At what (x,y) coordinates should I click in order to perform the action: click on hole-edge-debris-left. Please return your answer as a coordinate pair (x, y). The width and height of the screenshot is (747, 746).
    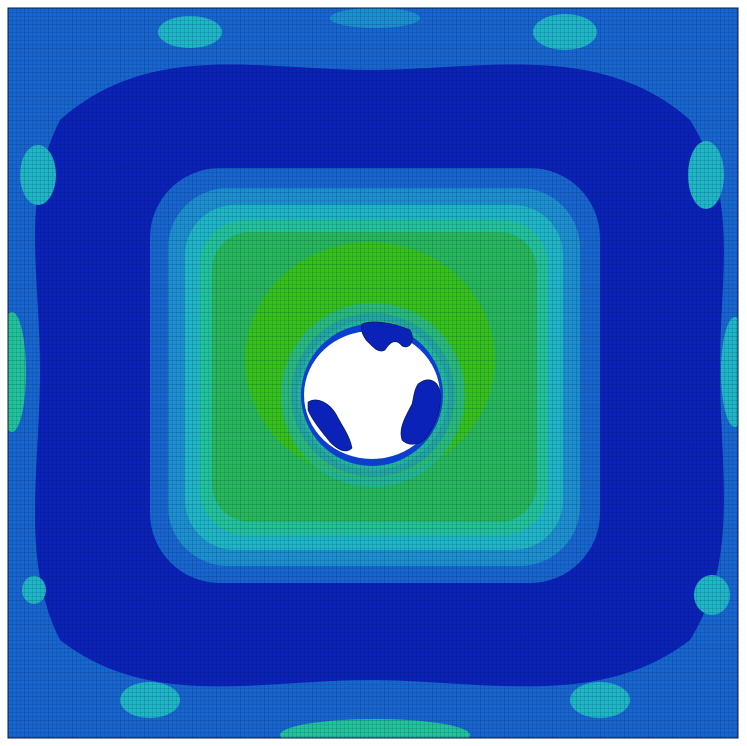
    Looking at the image, I should click on (330, 425).